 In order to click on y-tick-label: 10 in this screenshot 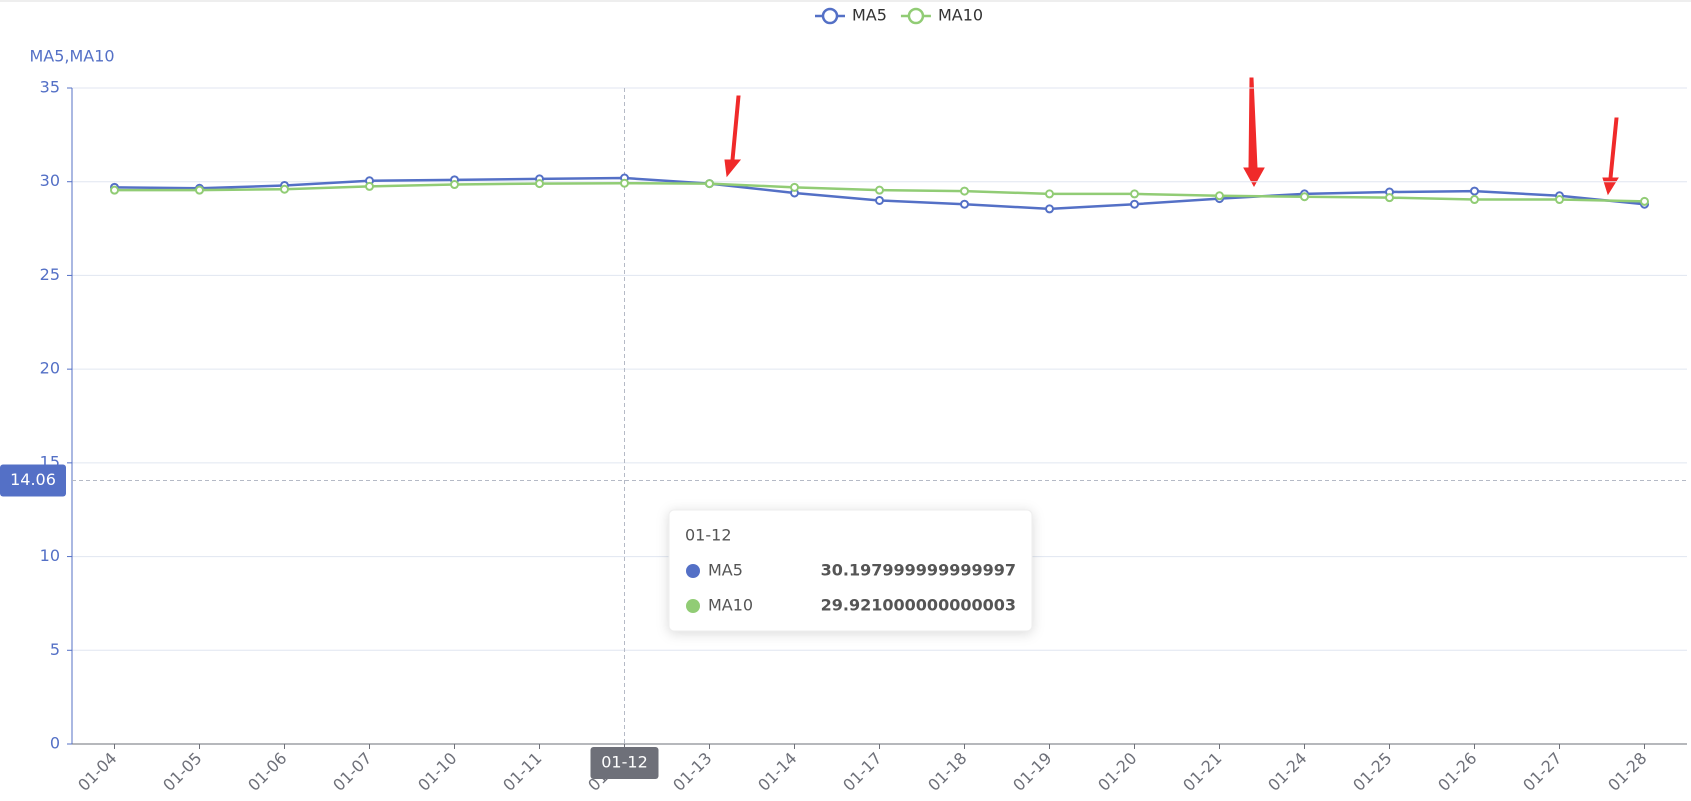, I will do `click(50, 555)`.